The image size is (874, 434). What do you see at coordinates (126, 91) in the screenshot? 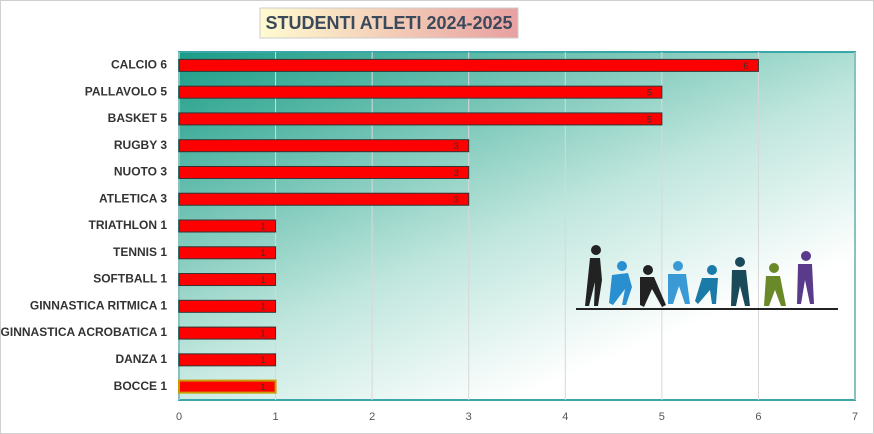
I see `category-label: PALLAVOLO 5` at bounding box center [126, 91].